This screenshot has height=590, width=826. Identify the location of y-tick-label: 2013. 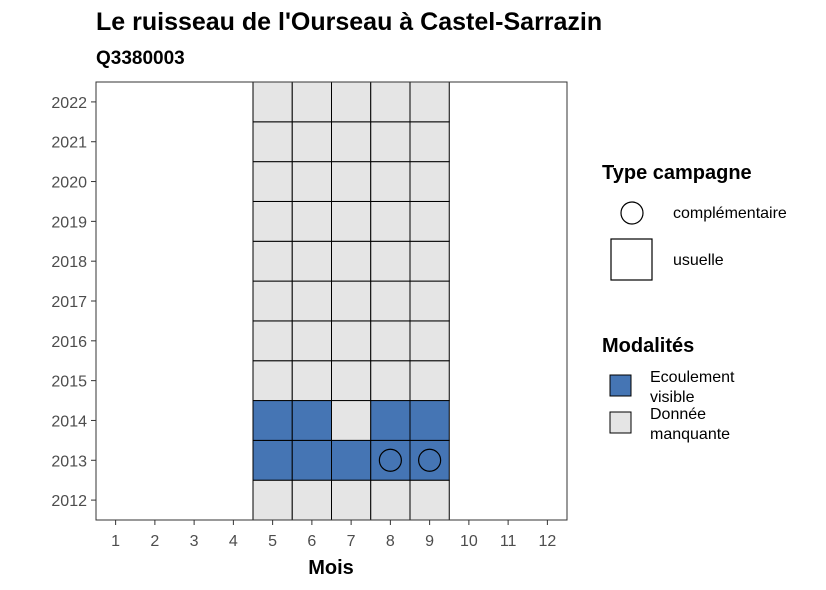
(69, 461).